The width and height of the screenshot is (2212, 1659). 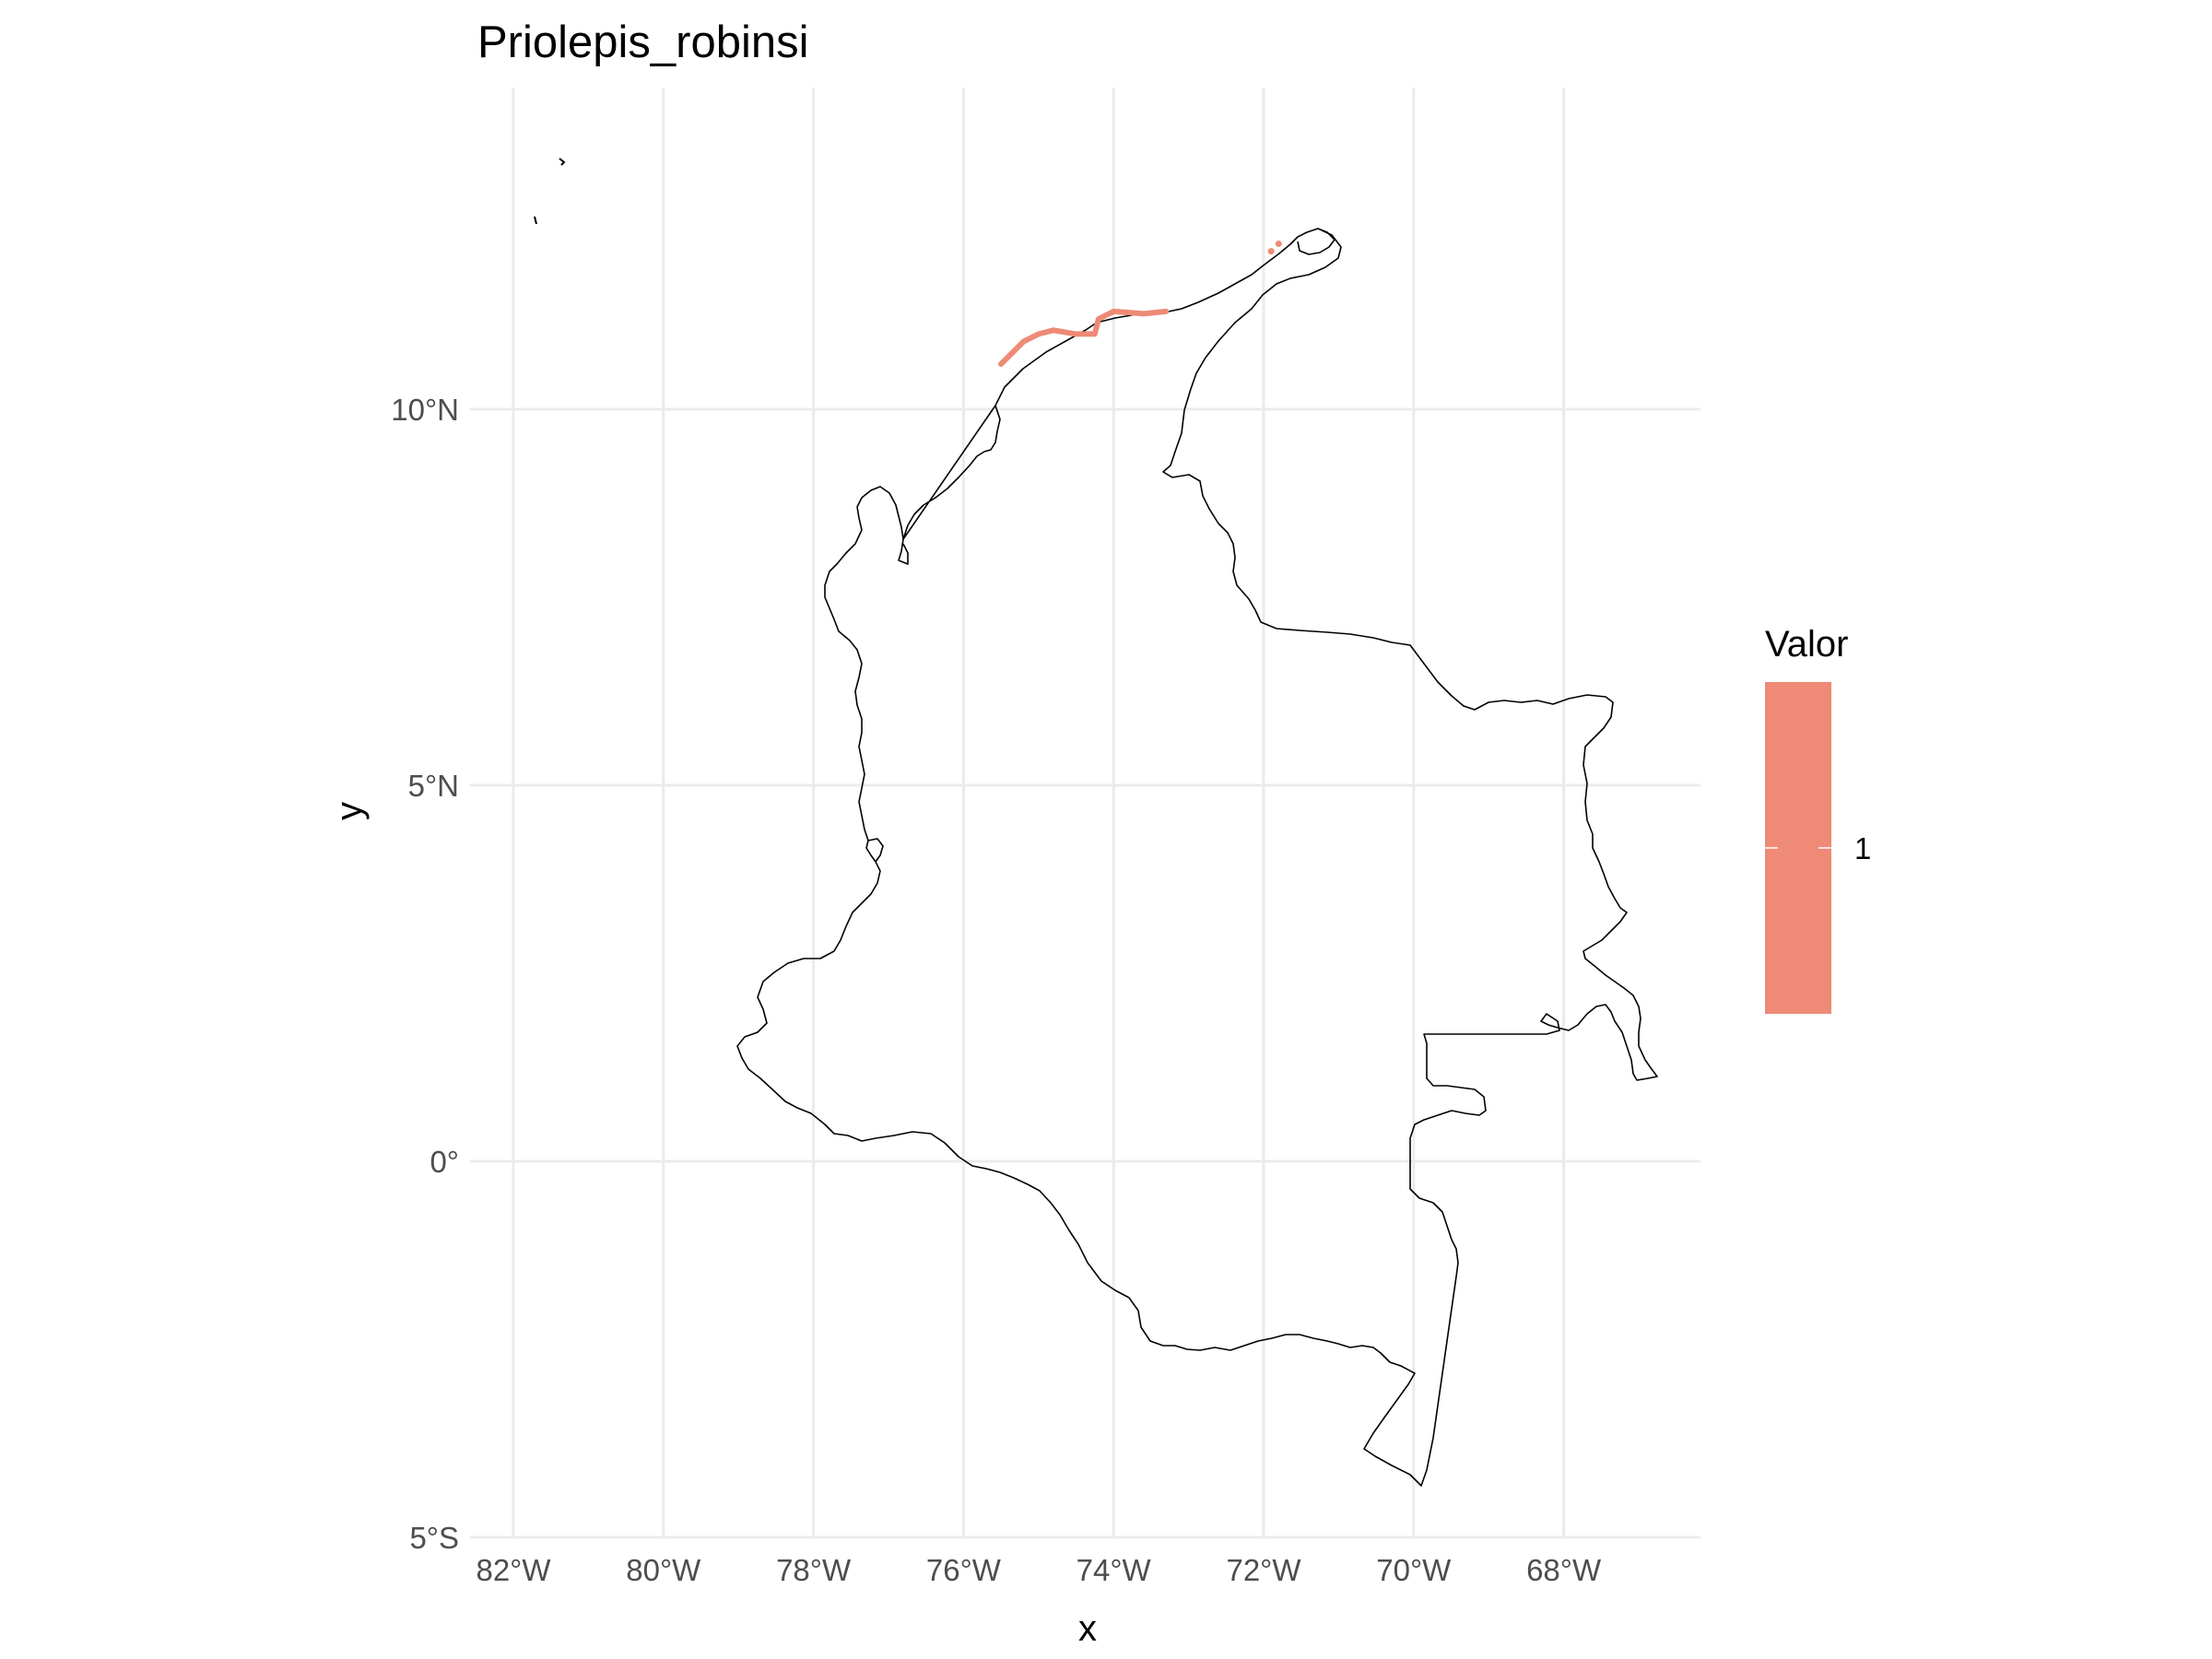 What do you see at coordinates (1084, 337) in the screenshot?
I see `presence-cells-coast` at bounding box center [1084, 337].